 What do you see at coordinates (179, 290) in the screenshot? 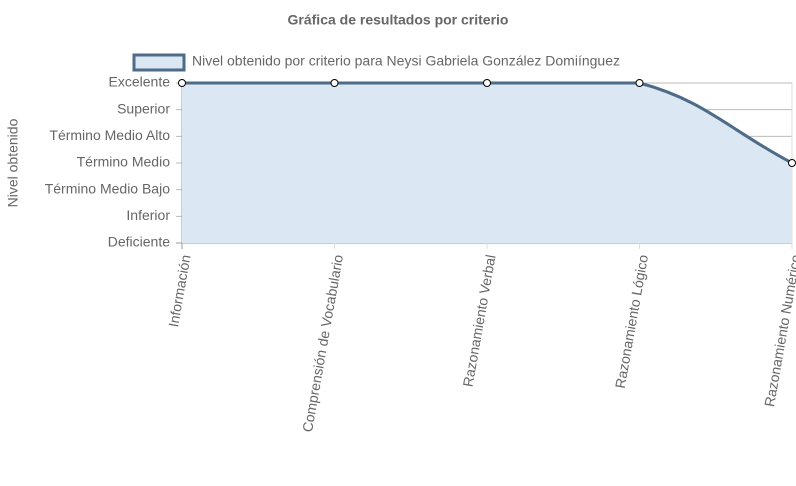
I see `x-tick-label: Información` at bounding box center [179, 290].